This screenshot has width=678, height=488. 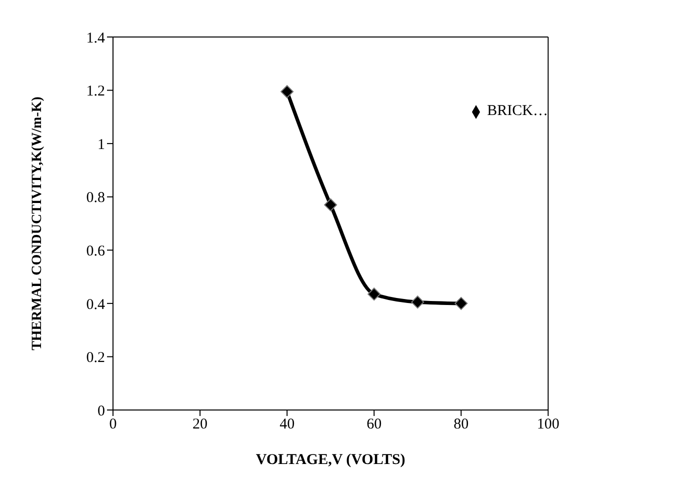 What do you see at coordinates (331, 460) in the screenshot?
I see `x-axis-title: VOLTAGE,V (VOLTS)` at bounding box center [331, 460].